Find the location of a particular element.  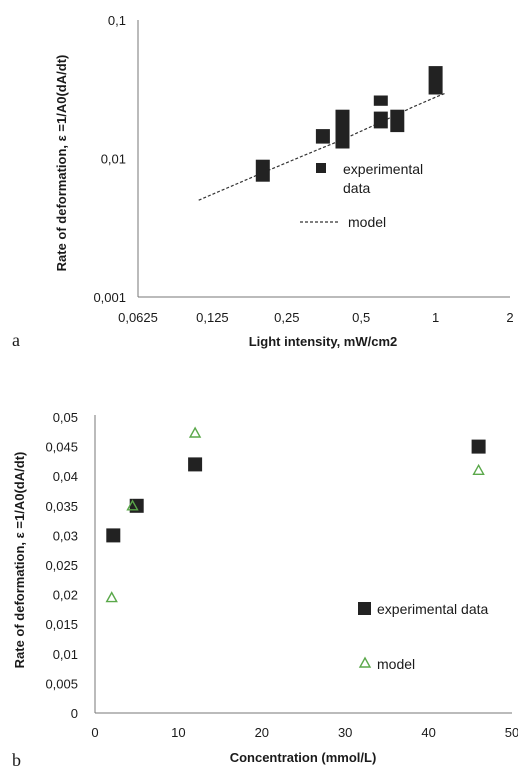

a-x-axis-title: Light intensity, mW/cm2 is located at coordinates (323, 341).